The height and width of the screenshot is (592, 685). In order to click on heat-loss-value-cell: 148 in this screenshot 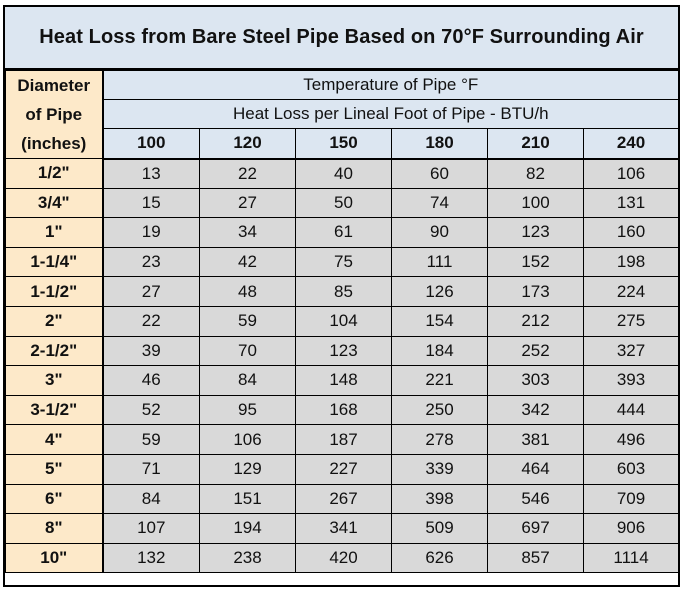, I will do `click(343, 380)`.